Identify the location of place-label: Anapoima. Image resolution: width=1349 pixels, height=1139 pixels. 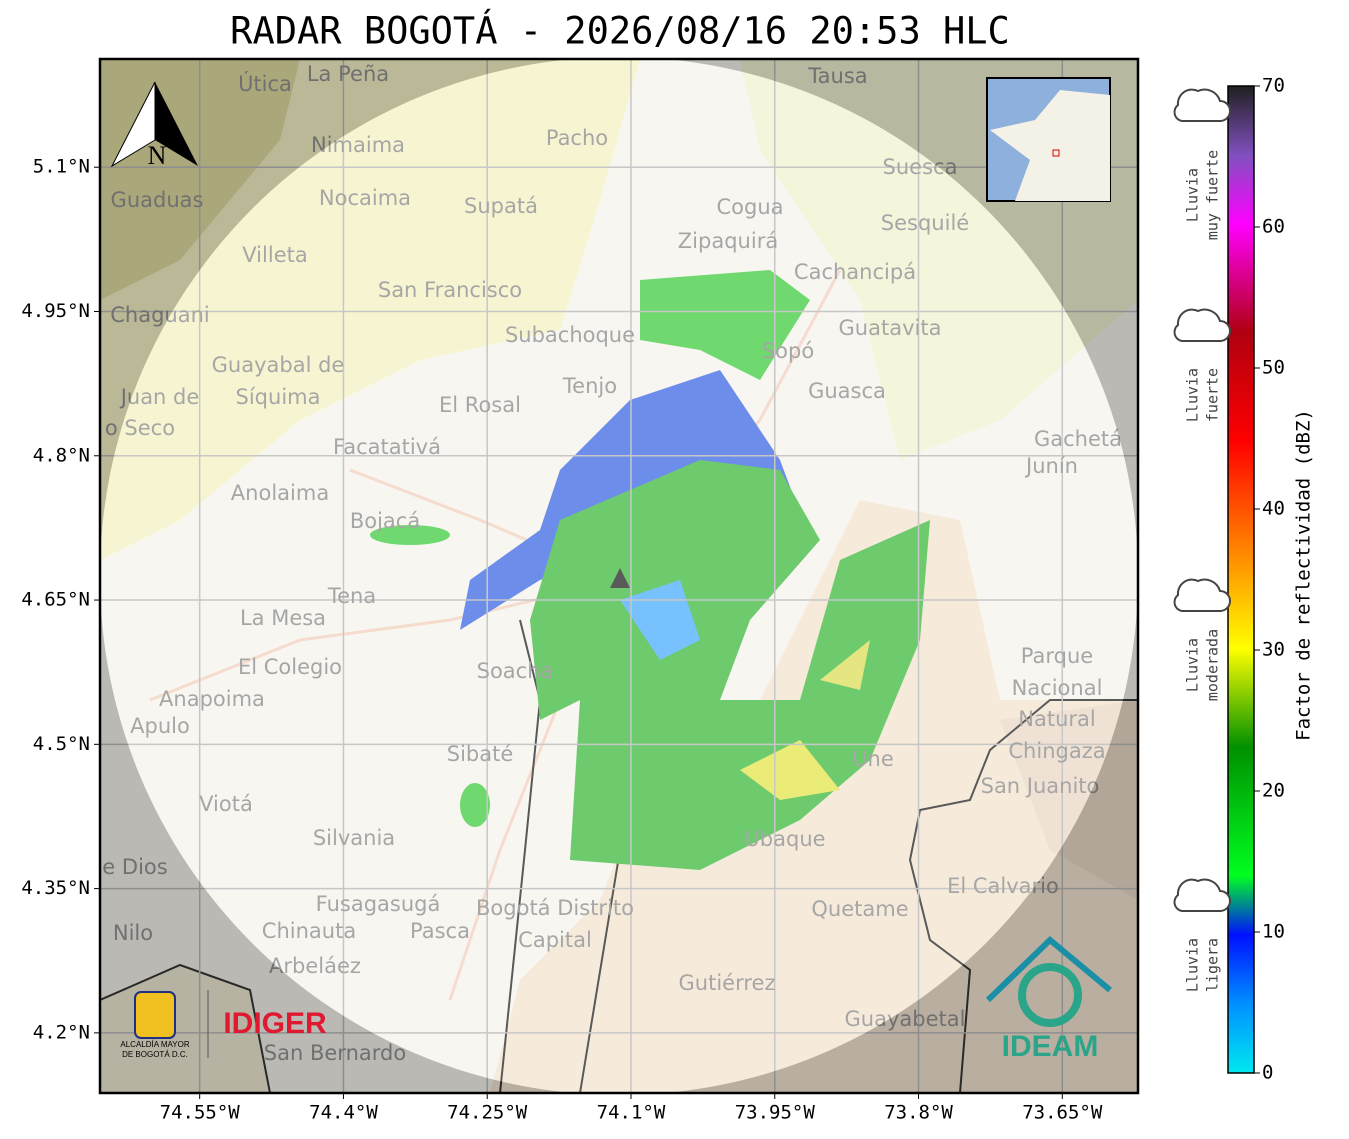
(212, 699).